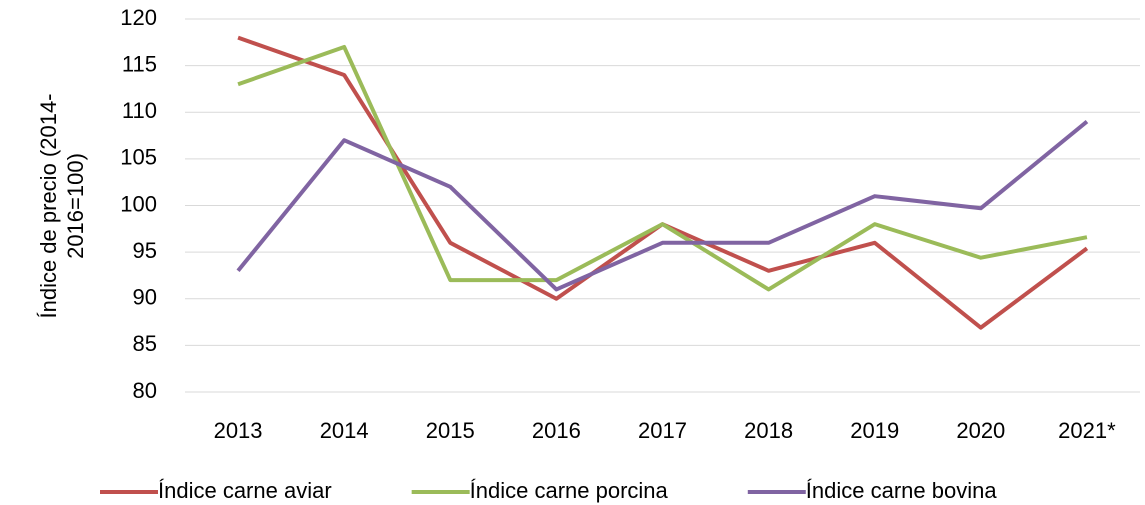 This screenshot has height=505, width=1145. What do you see at coordinates (245, 490) in the screenshot?
I see `legend-label: Índice carne aviar` at bounding box center [245, 490].